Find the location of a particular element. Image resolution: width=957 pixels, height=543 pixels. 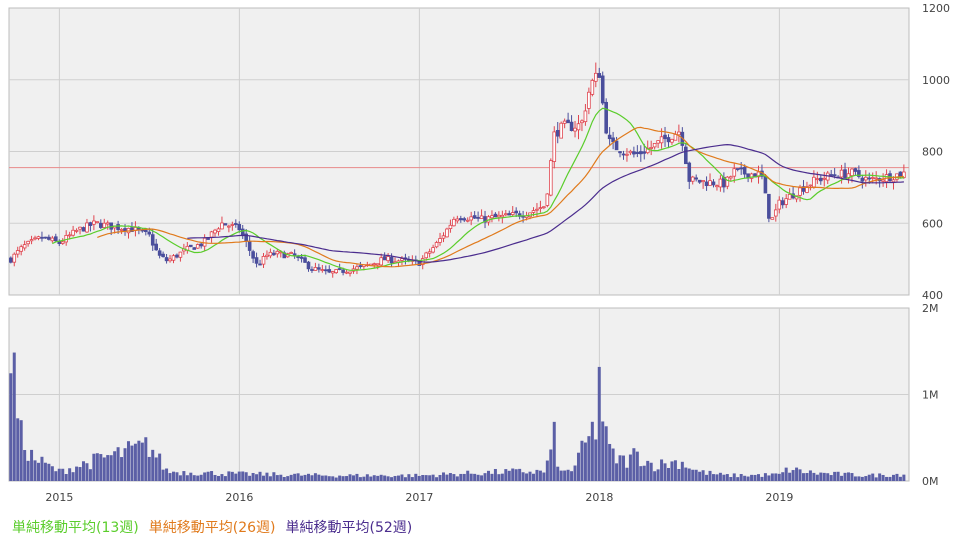

legend-ma52: 単純移動平均(52週) is located at coordinates (349, 528).